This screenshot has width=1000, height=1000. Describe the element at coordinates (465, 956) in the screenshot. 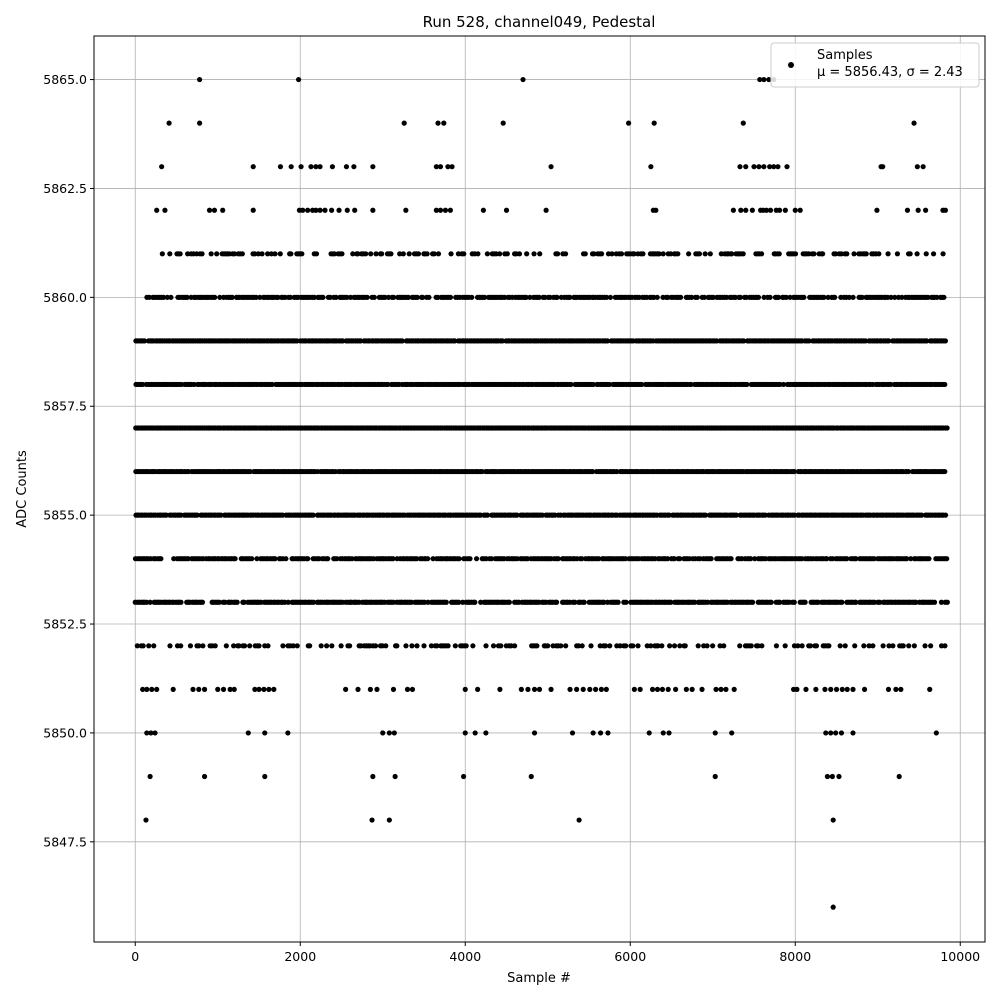

I see `x-tick-label: 4000` at that location.